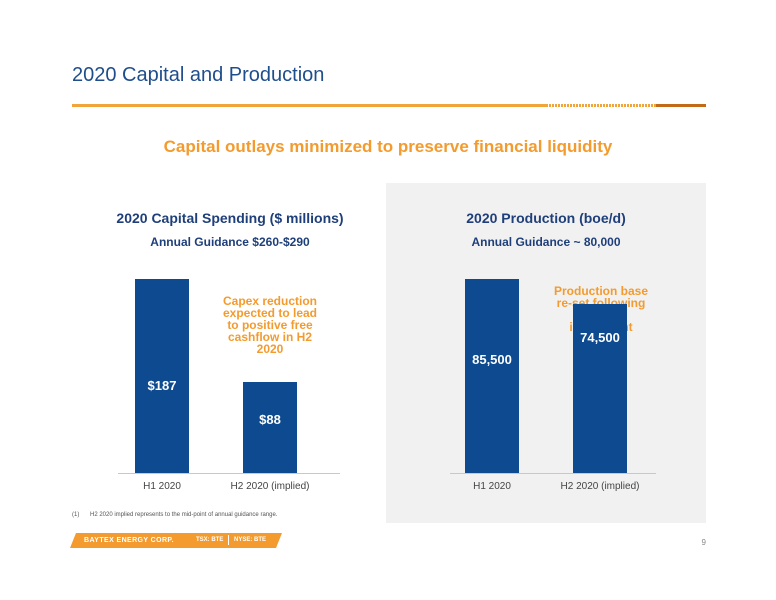 The height and width of the screenshot is (600, 776). What do you see at coordinates (129, 540) in the screenshot?
I see `company-name: BAYTEX ENERGY CORP.` at bounding box center [129, 540].